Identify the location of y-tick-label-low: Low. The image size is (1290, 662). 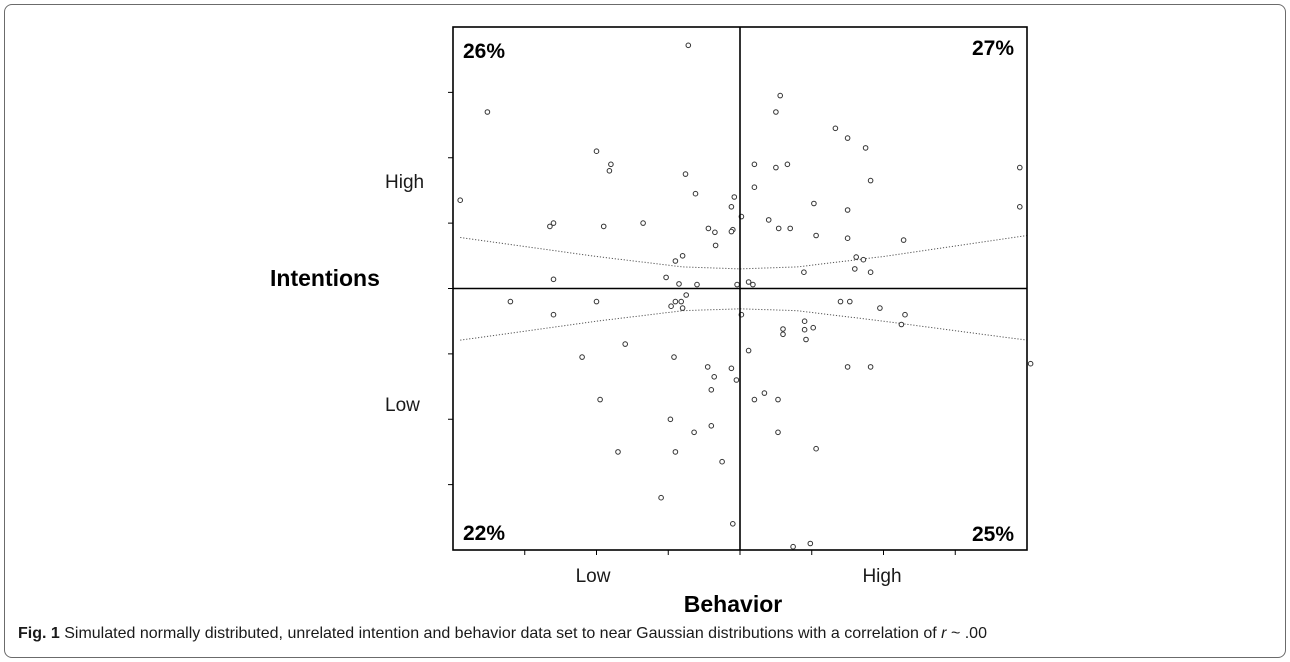
(402, 405).